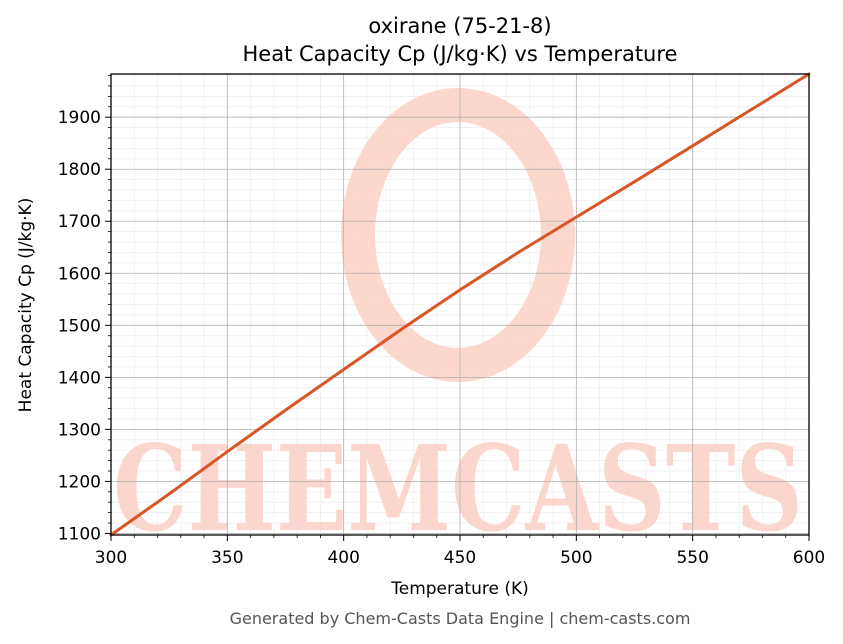 Image resolution: width=843 pixels, height=644 pixels. What do you see at coordinates (79, 274) in the screenshot?
I see `y-tick-label: 1600` at bounding box center [79, 274].